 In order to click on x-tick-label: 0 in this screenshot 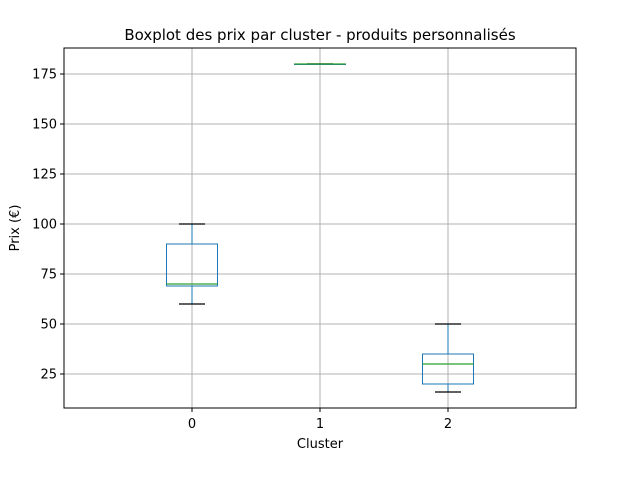, I will do `click(192, 424)`.